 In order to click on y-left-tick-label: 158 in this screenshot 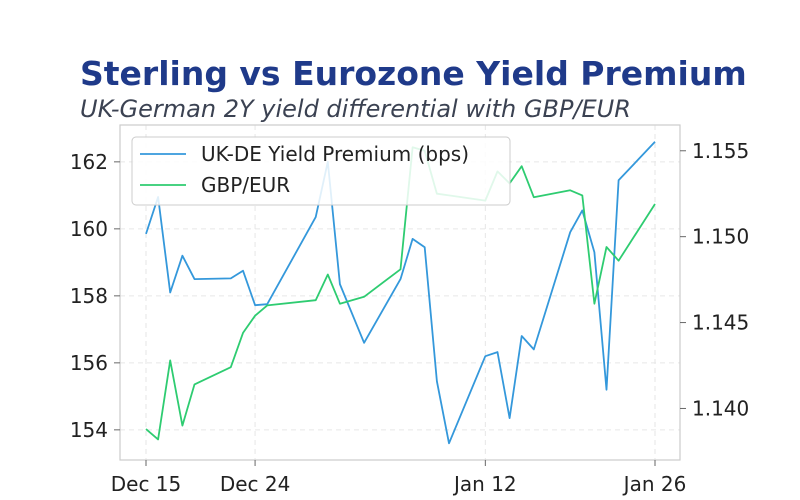, I will do `click(89, 296)`.